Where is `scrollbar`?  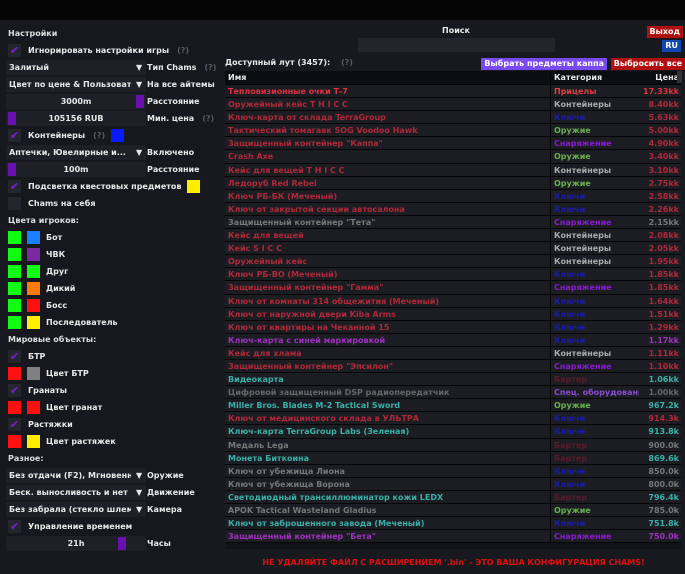
scrollbar is located at coordinates (679, 77).